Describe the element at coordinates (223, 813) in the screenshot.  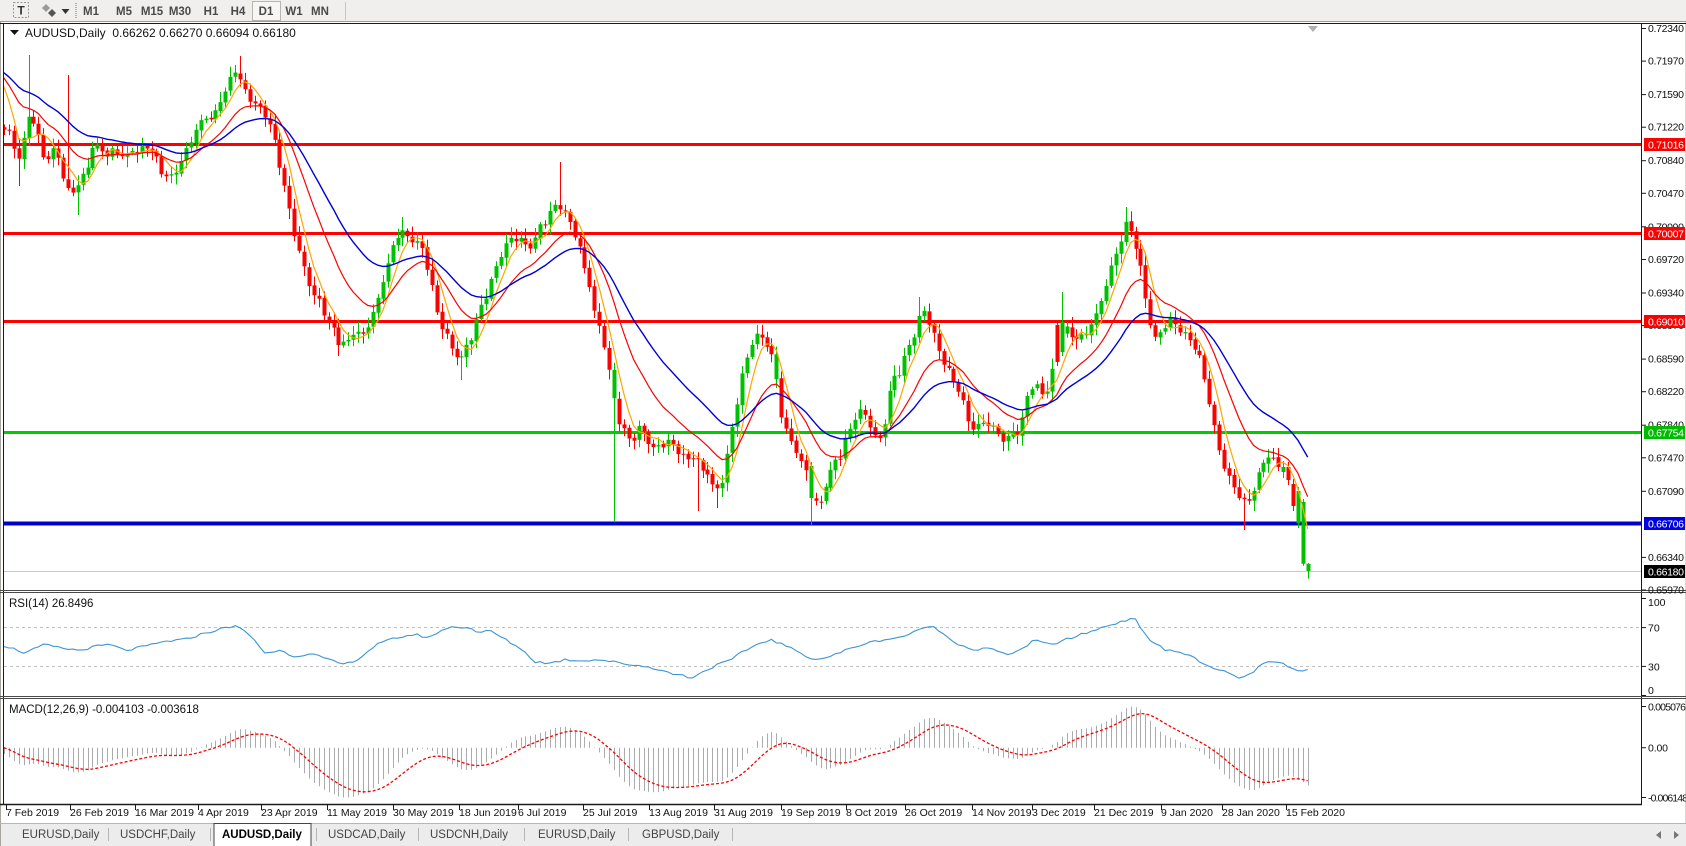
I see `svg-text: 4 Apr 2019` at that location.